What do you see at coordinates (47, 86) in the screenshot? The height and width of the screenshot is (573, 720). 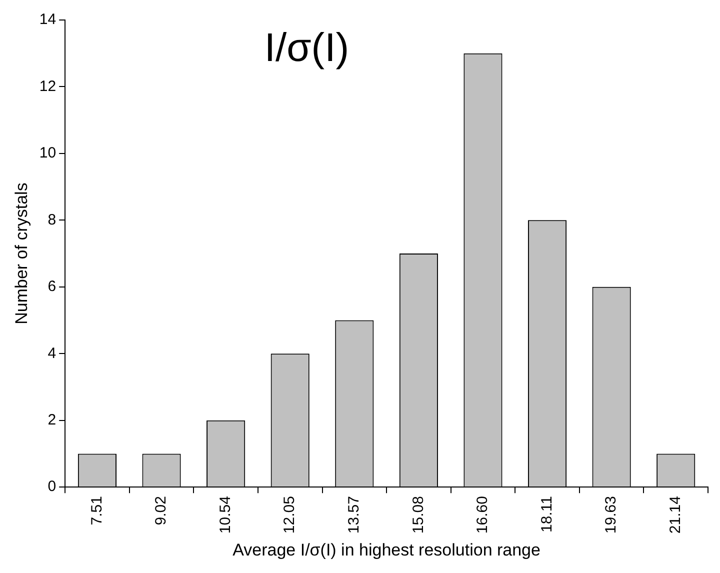 I see `y-tick-label: 12` at bounding box center [47, 86].